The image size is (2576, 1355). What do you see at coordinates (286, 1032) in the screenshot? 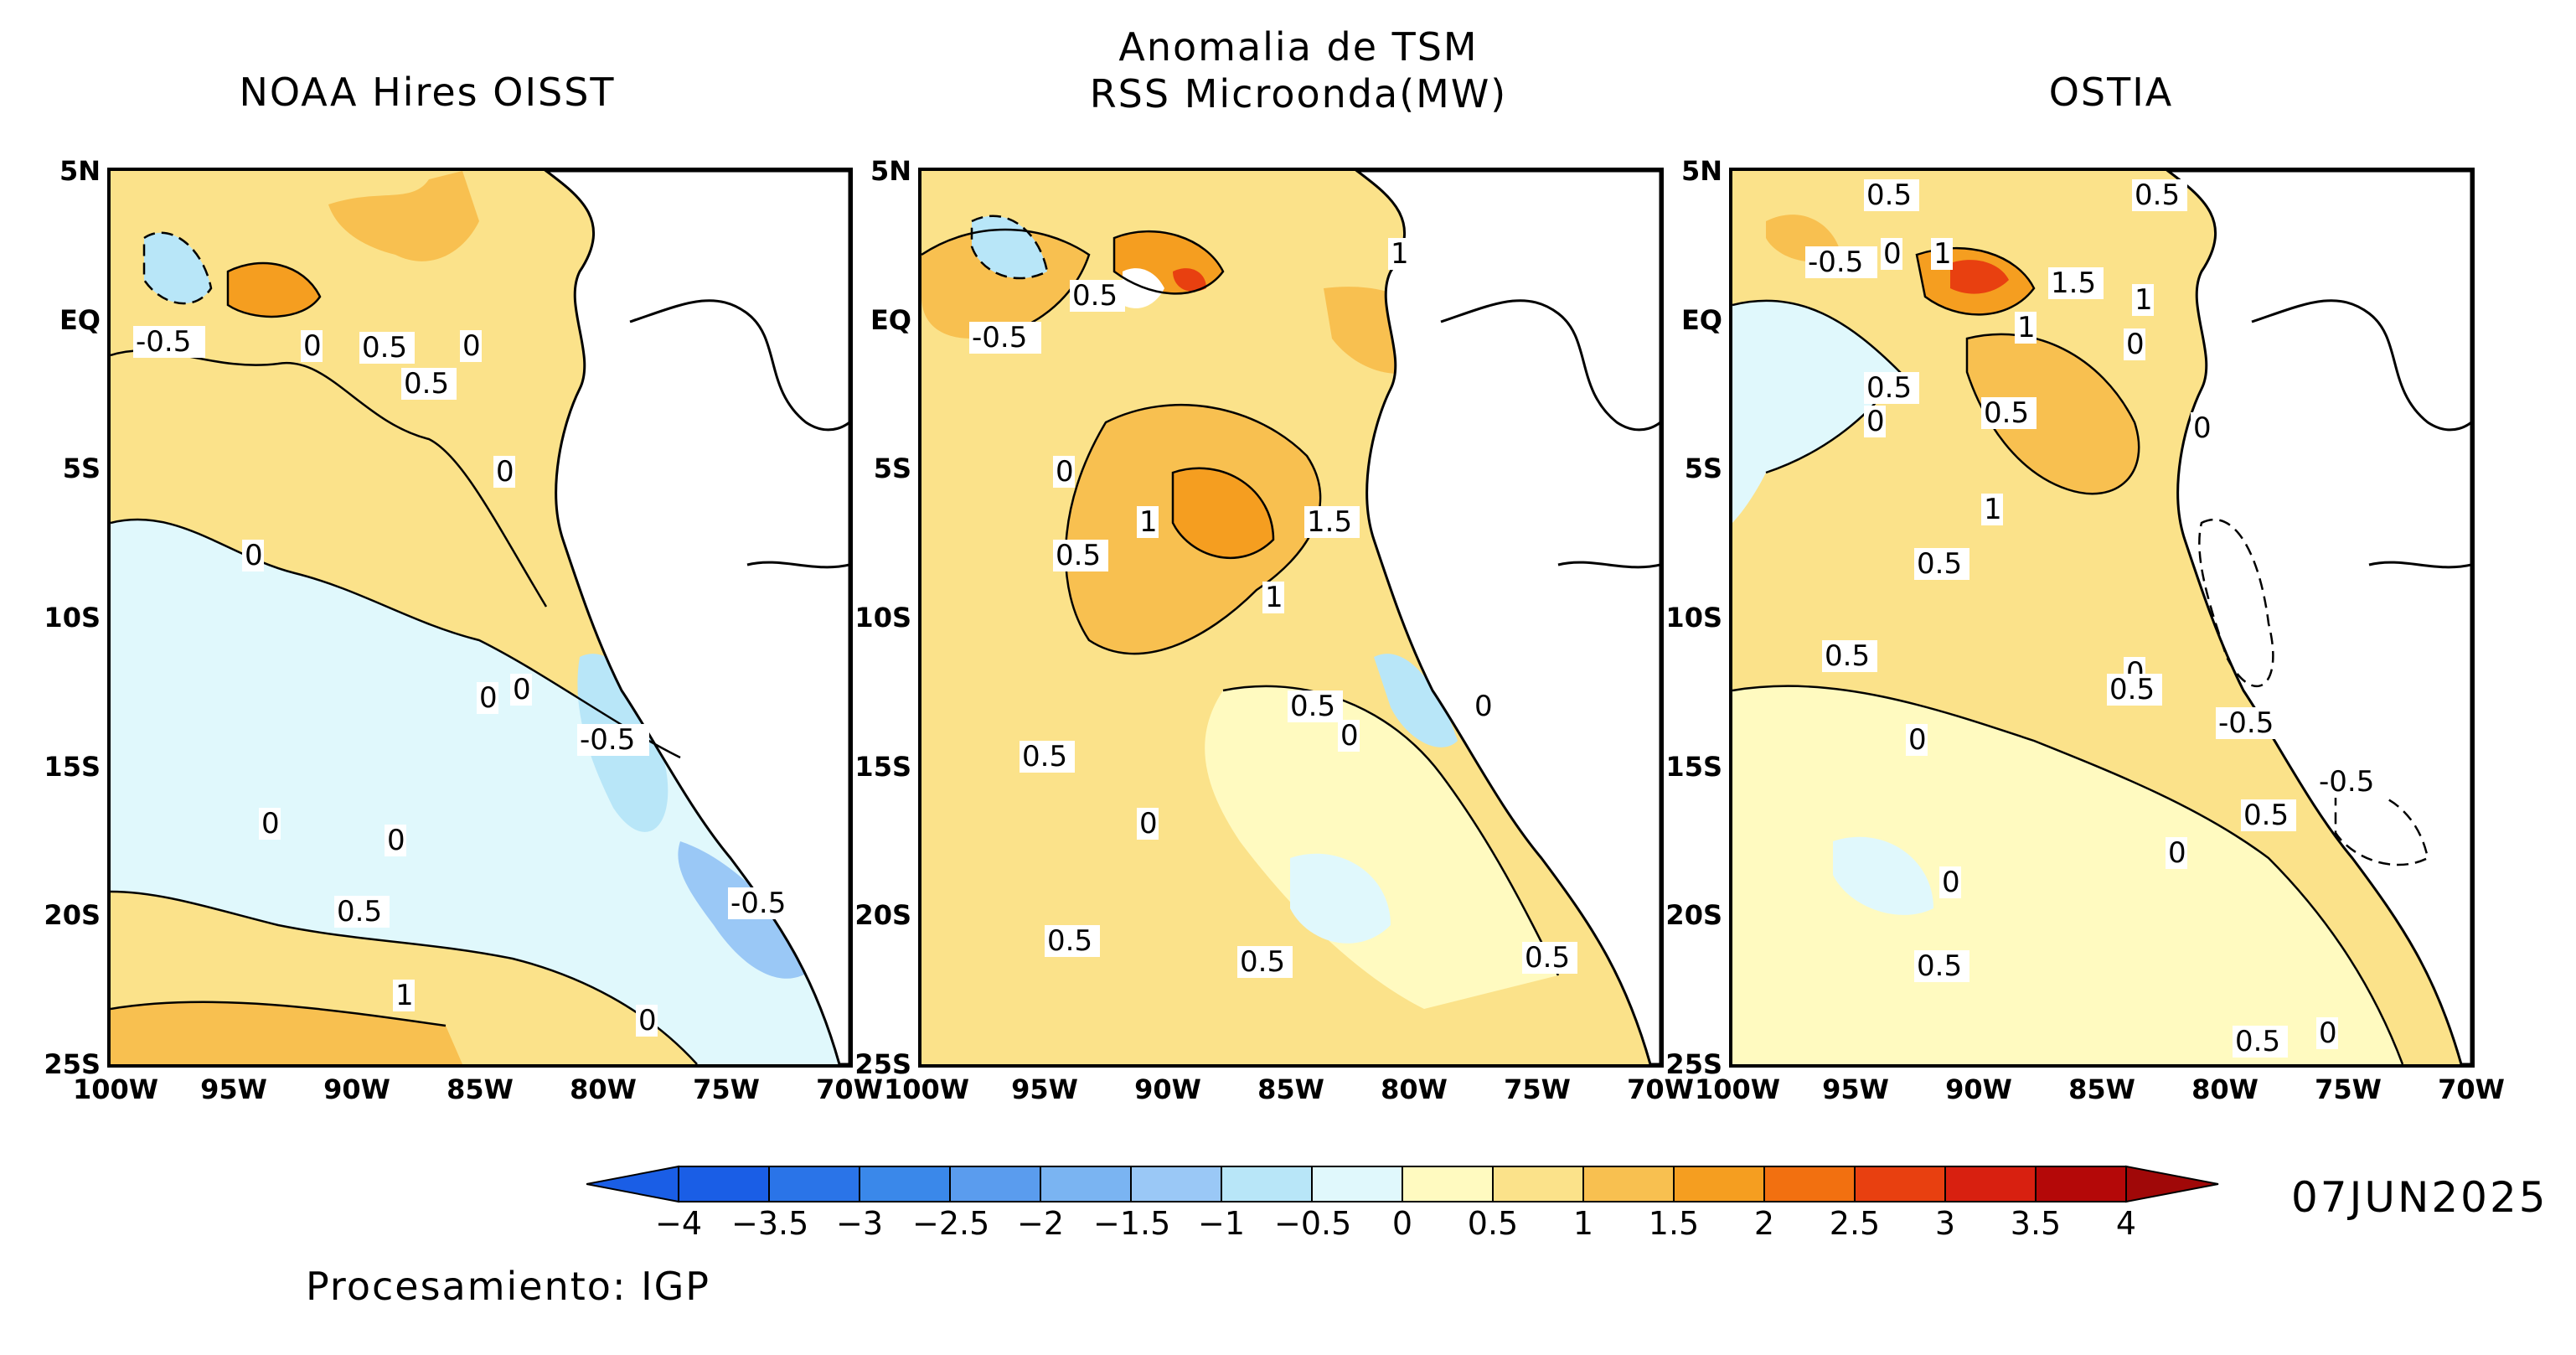
I see `warm-anomaly-band` at bounding box center [286, 1032].